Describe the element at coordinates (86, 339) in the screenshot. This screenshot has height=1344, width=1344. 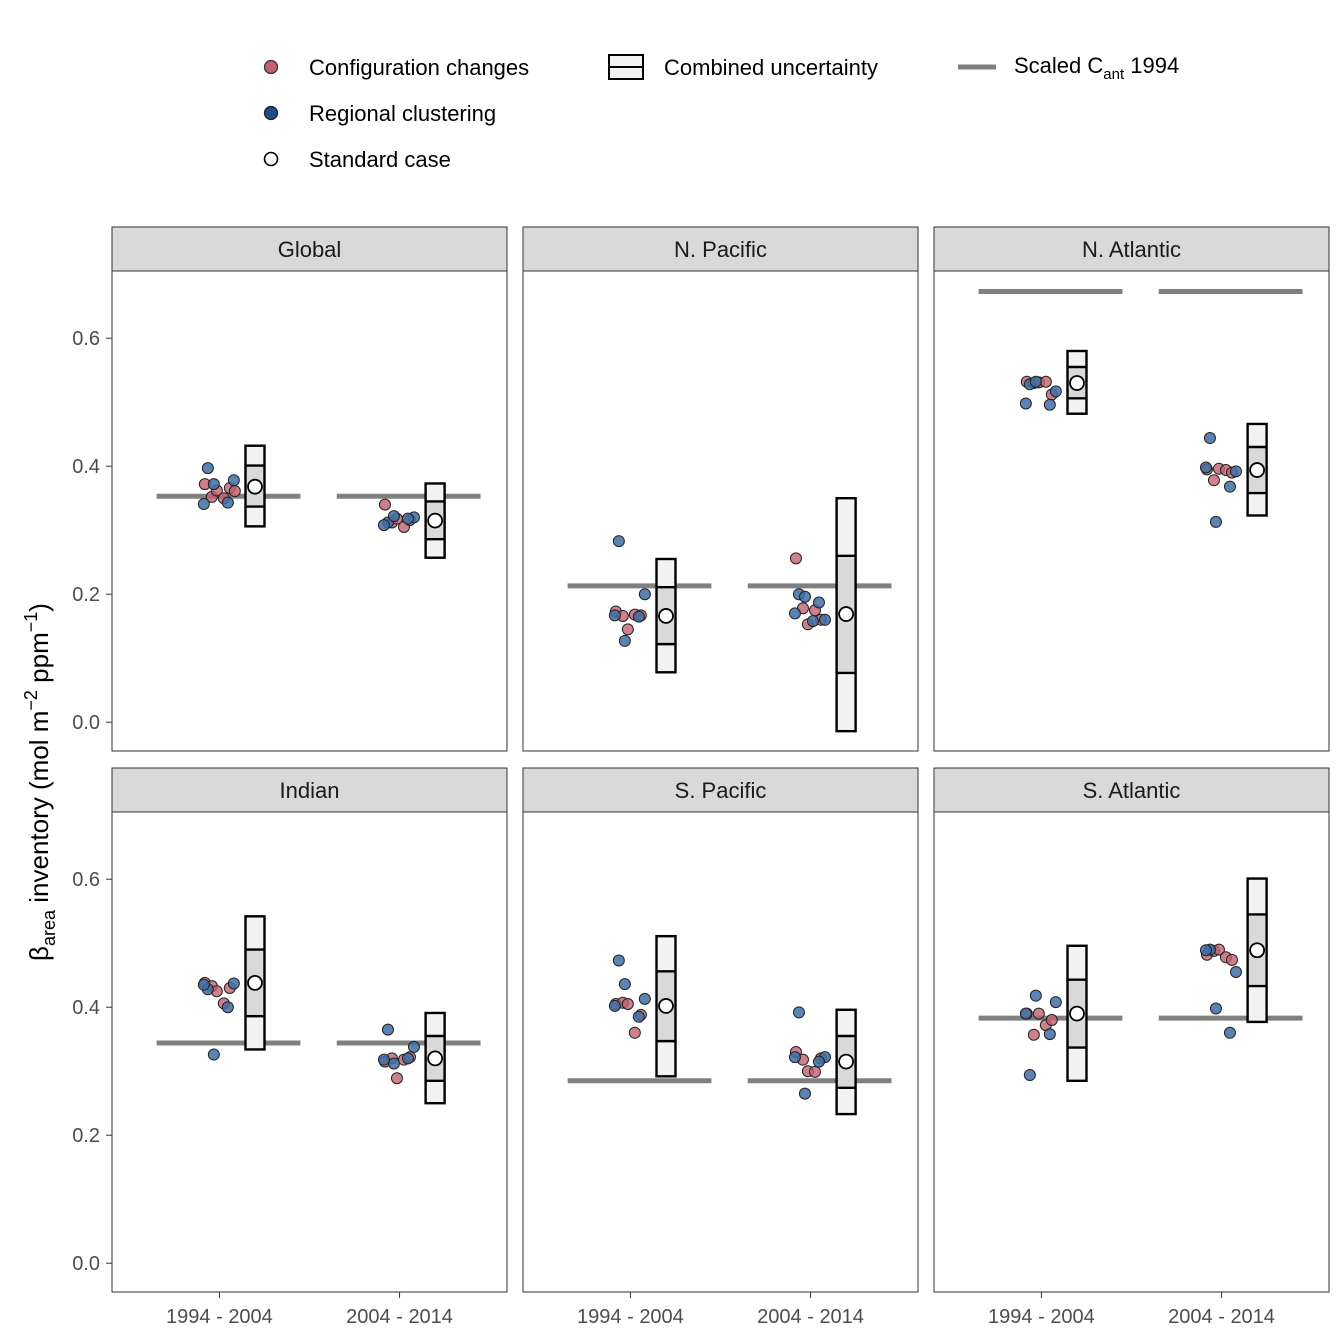
I see `y-tick-label: 0.6` at that location.